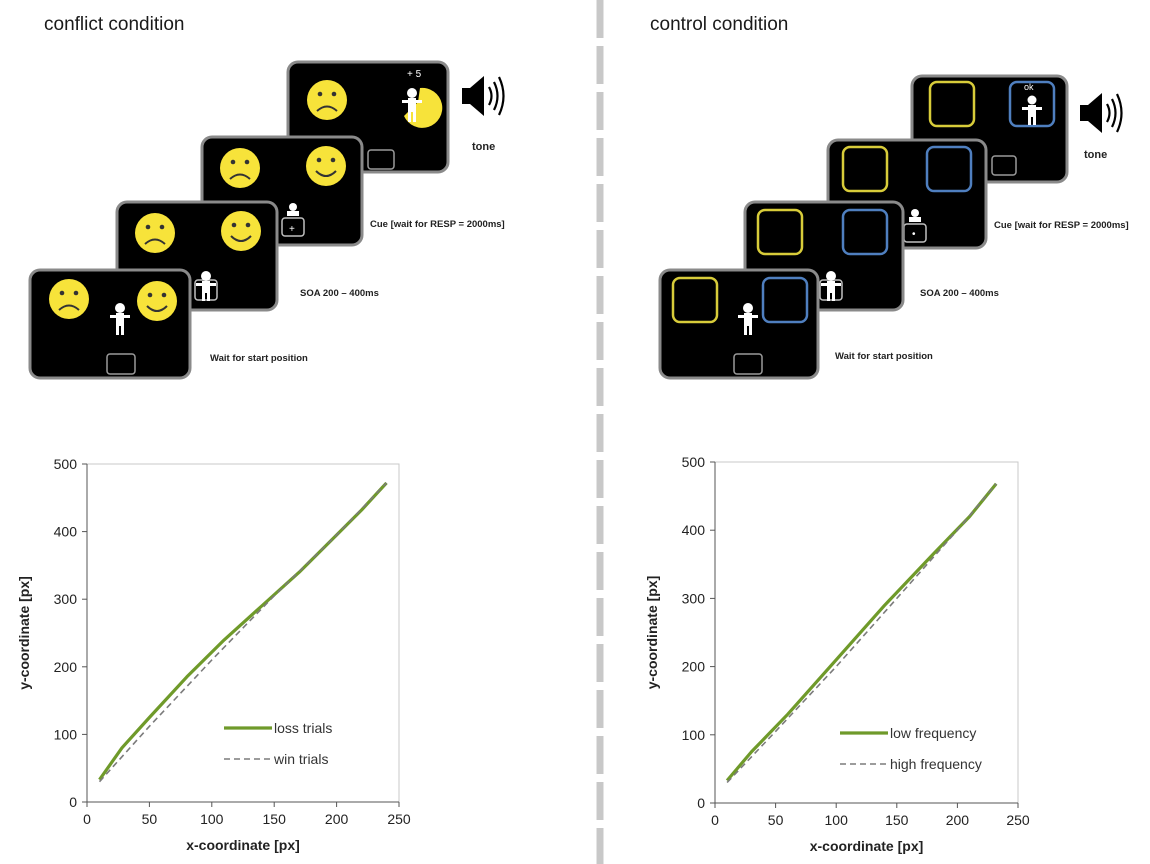  I want to click on legend-label: low frequency, so click(933, 733).